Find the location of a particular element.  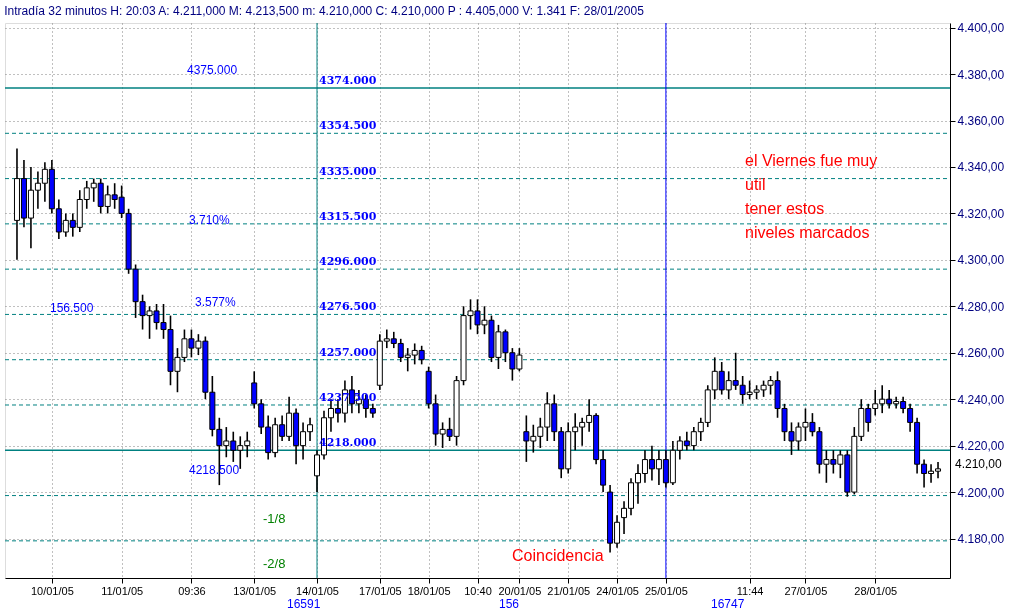

ref-line-label: 4315.500 is located at coordinates (348, 216).